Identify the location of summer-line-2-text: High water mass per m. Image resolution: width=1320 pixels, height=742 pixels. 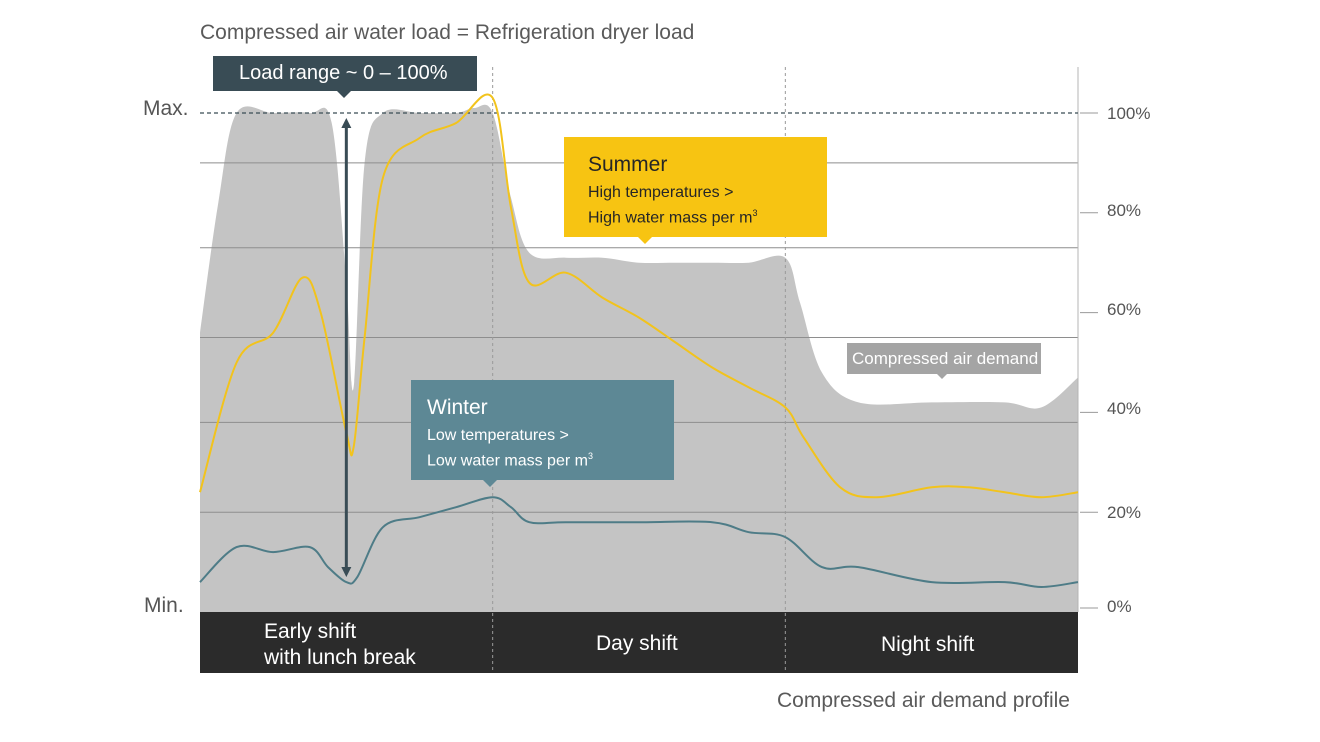
(670, 218).